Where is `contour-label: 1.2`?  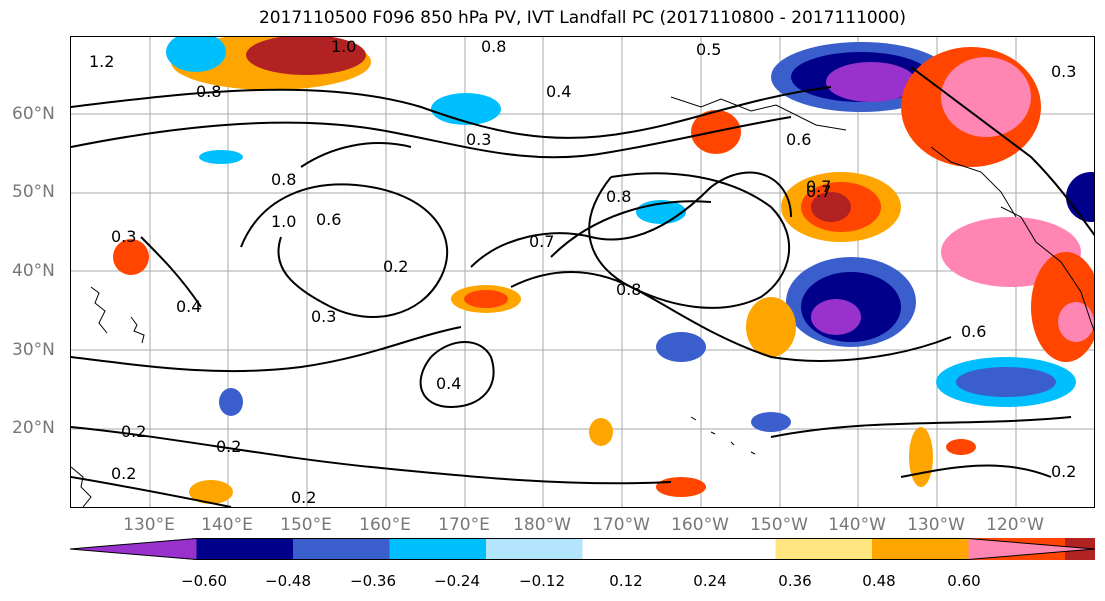 contour-label: 1.2 is located at coordinates (101, 61).